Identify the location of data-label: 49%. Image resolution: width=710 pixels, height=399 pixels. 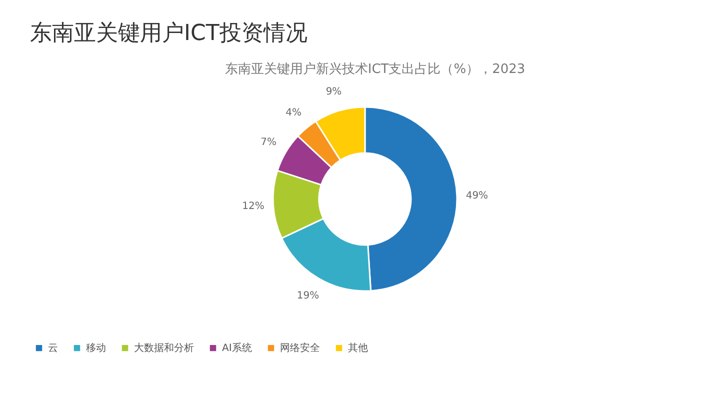
(477, 196).